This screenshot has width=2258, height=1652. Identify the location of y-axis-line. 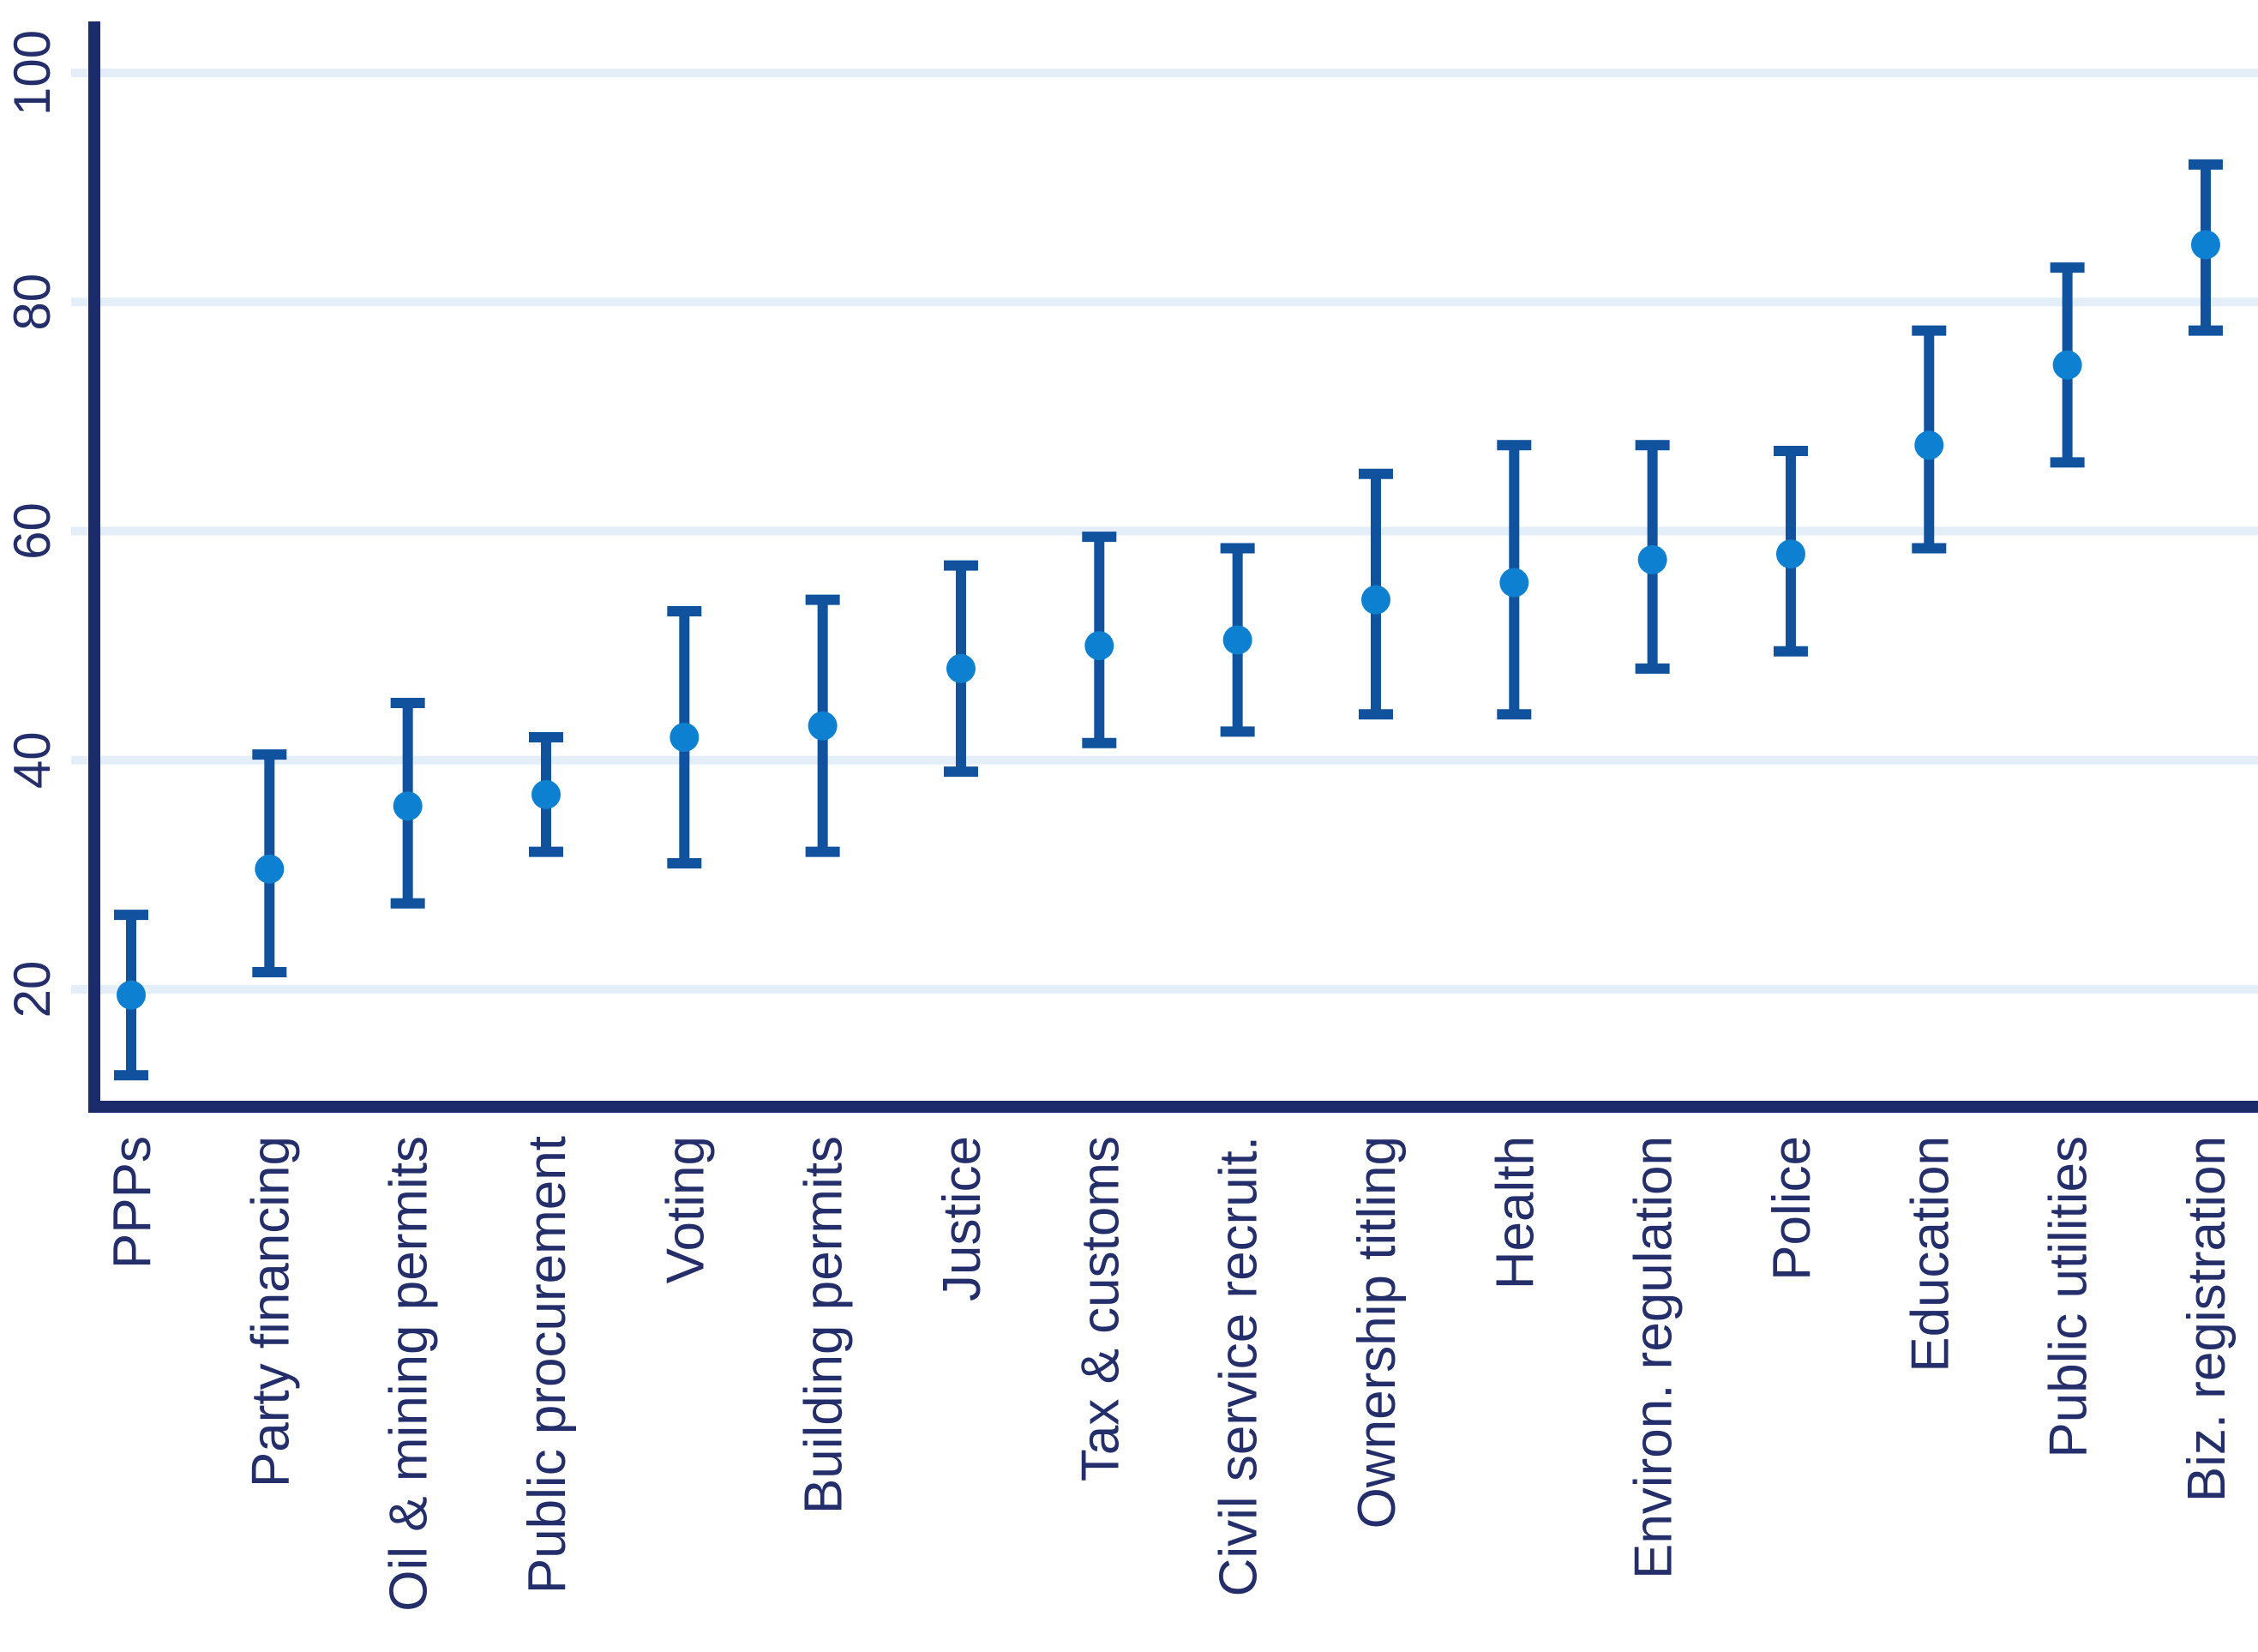
(94, 567).